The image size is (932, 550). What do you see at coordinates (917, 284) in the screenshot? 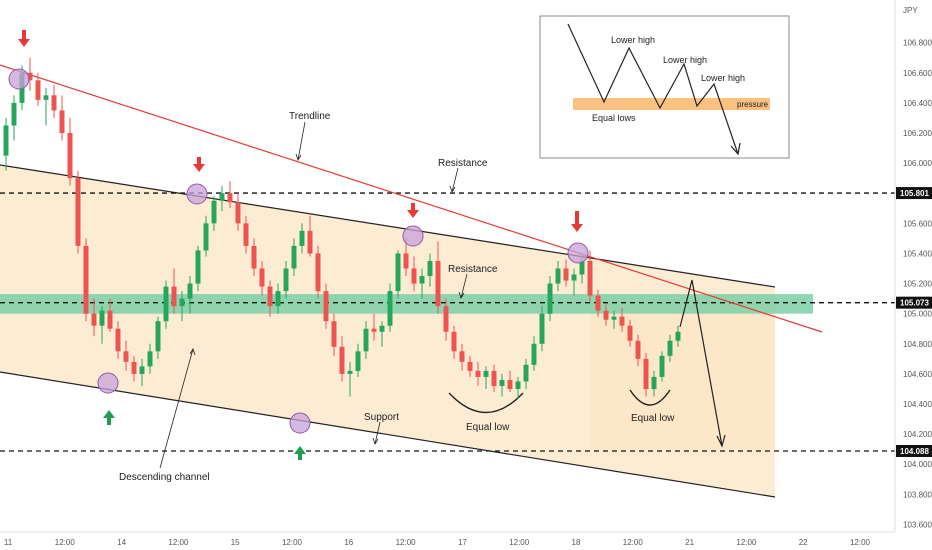
I see `y-tick-label: 105.200` at bounding box center [917, 284].